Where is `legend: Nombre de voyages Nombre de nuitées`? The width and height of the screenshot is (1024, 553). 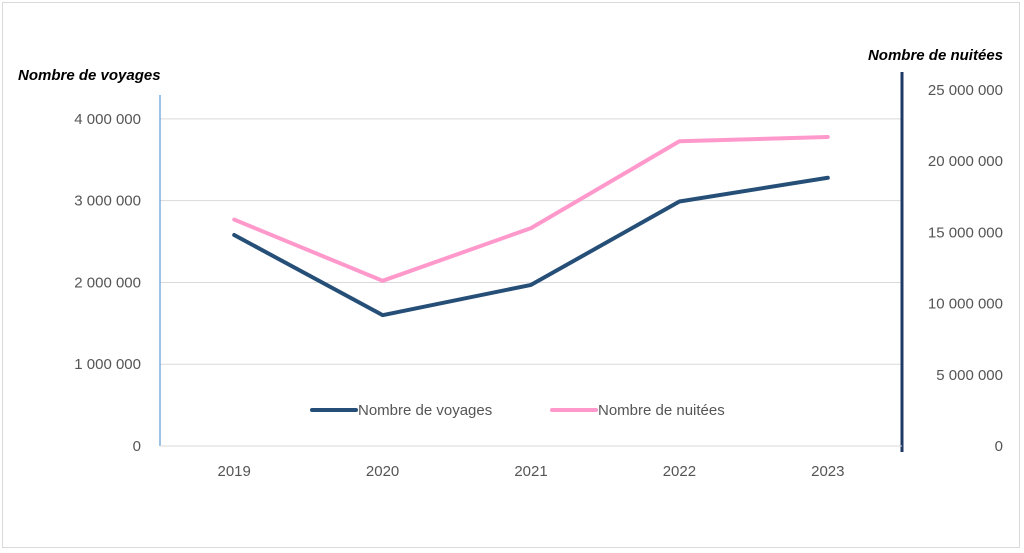
legend: Nombre de voyages Nombre de nuitées is located at coordinates (517, 410).